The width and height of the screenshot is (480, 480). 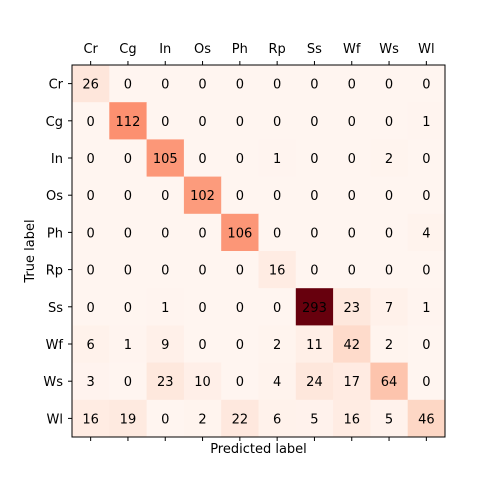 I want to click on cell-value-label: 10, so click(x=202, y=382).